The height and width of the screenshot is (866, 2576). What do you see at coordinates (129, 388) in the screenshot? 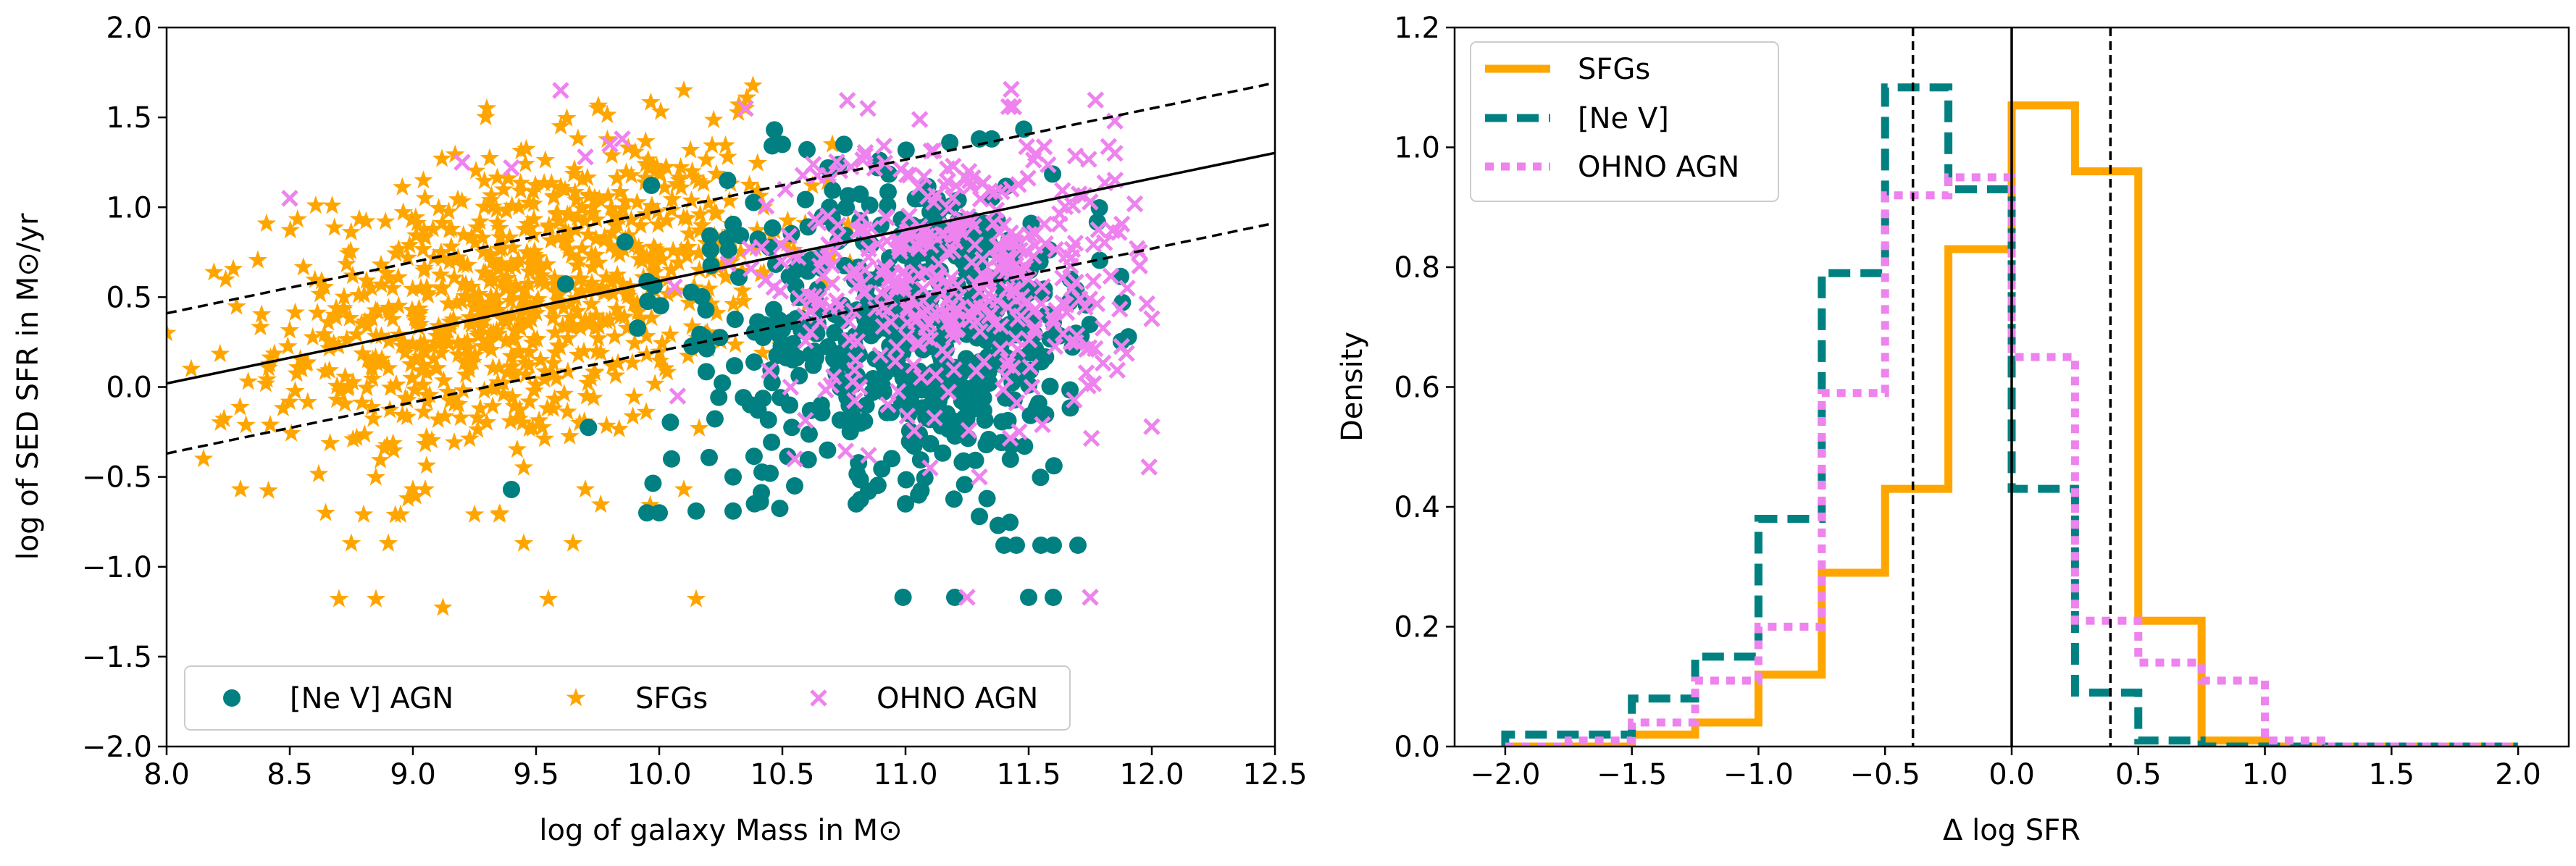
I see `y-tick-label: 0.0` at bounding box center [129, 388].